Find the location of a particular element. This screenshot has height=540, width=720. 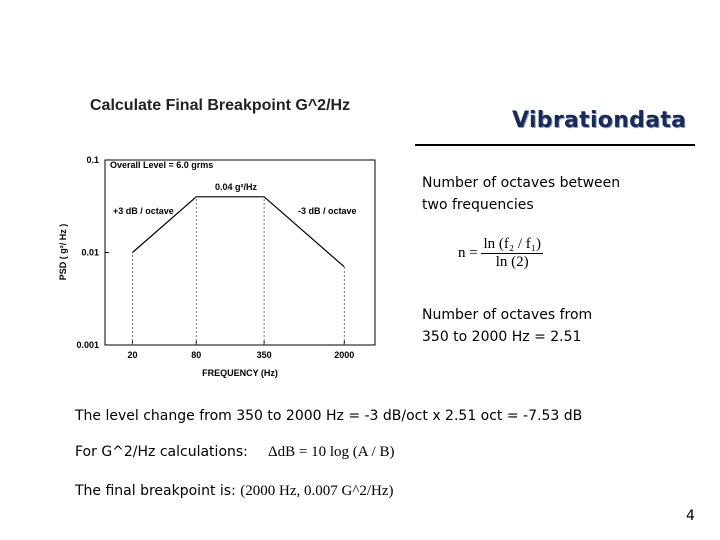

brand: Vibrationdata is located at coordinates (599, 120).